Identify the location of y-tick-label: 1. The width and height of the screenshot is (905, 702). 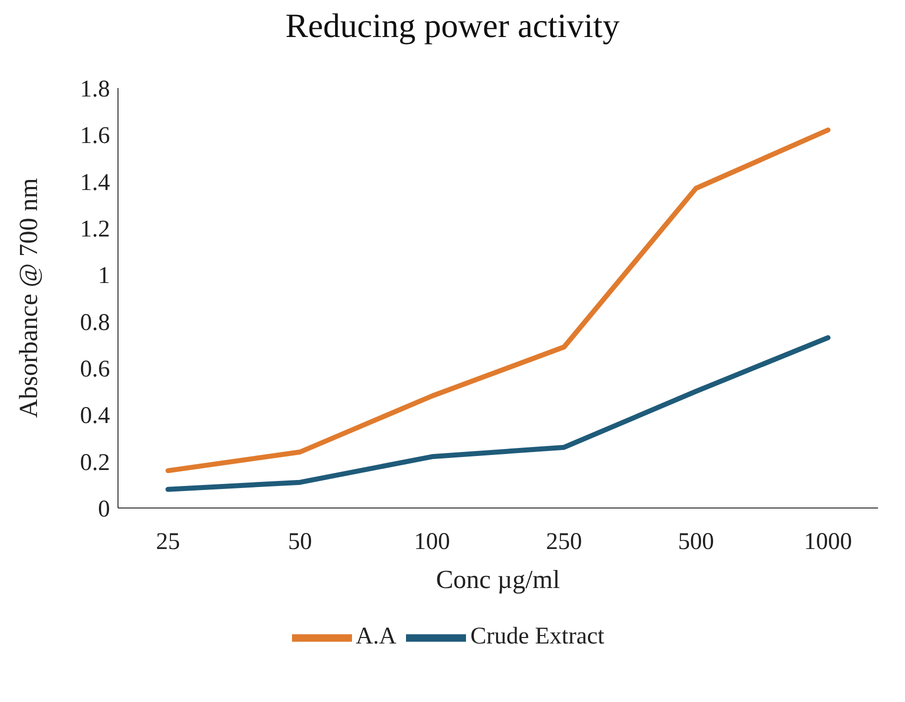
(104, 276).